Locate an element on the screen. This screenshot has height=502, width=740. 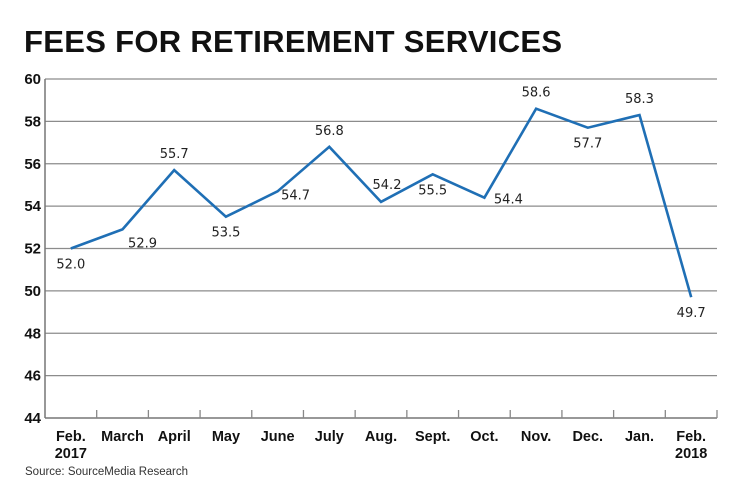
y-tick-label: 50 is located at coordinates (32, 291).